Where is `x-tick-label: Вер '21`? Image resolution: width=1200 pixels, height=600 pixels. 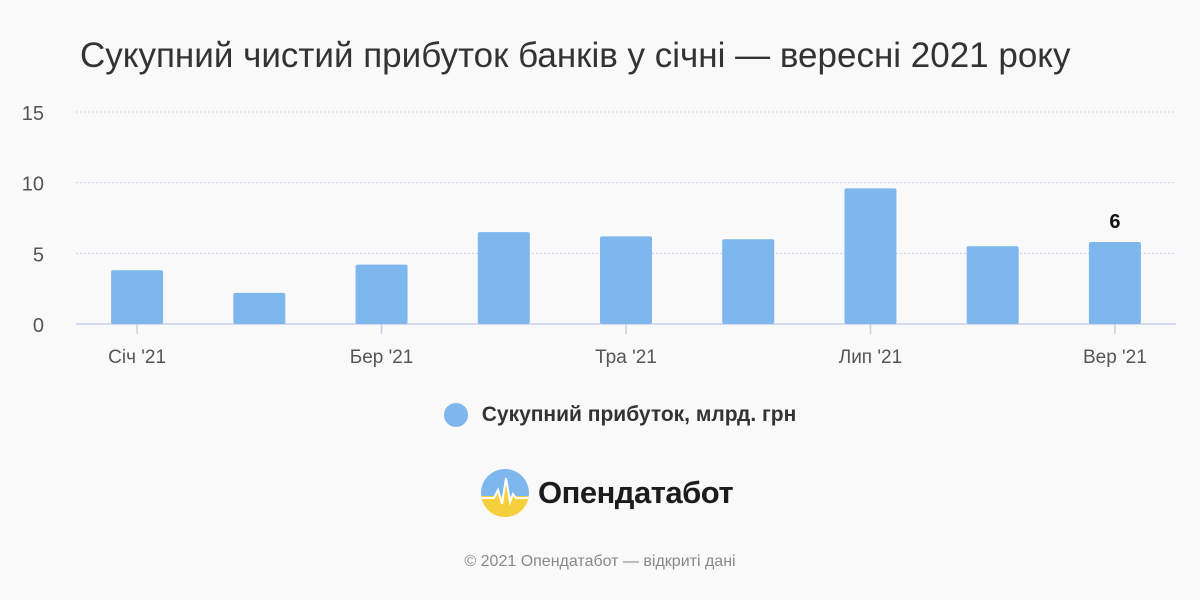 x-tick-label: Вер '21 is located at coordinates (1115, 357).